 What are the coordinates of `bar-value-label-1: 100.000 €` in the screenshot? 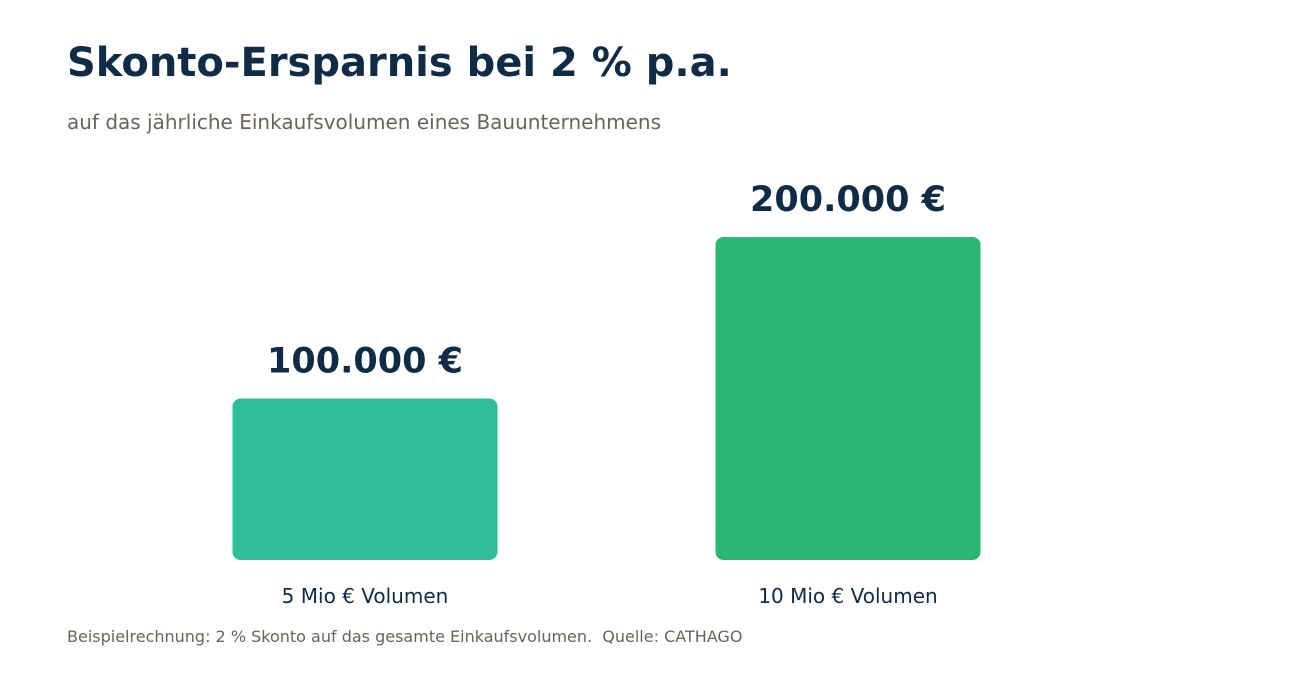 It's located at (365, 362).